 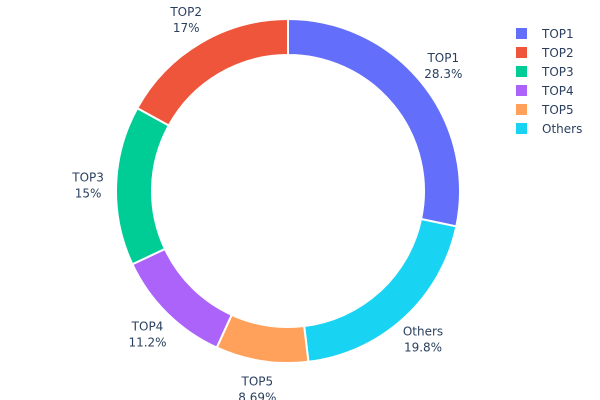 What do you see at coordinates (423, 340) in the screenshot?
I see `slice-label-others: Others 19.8%` at bounding box center [423, 340].